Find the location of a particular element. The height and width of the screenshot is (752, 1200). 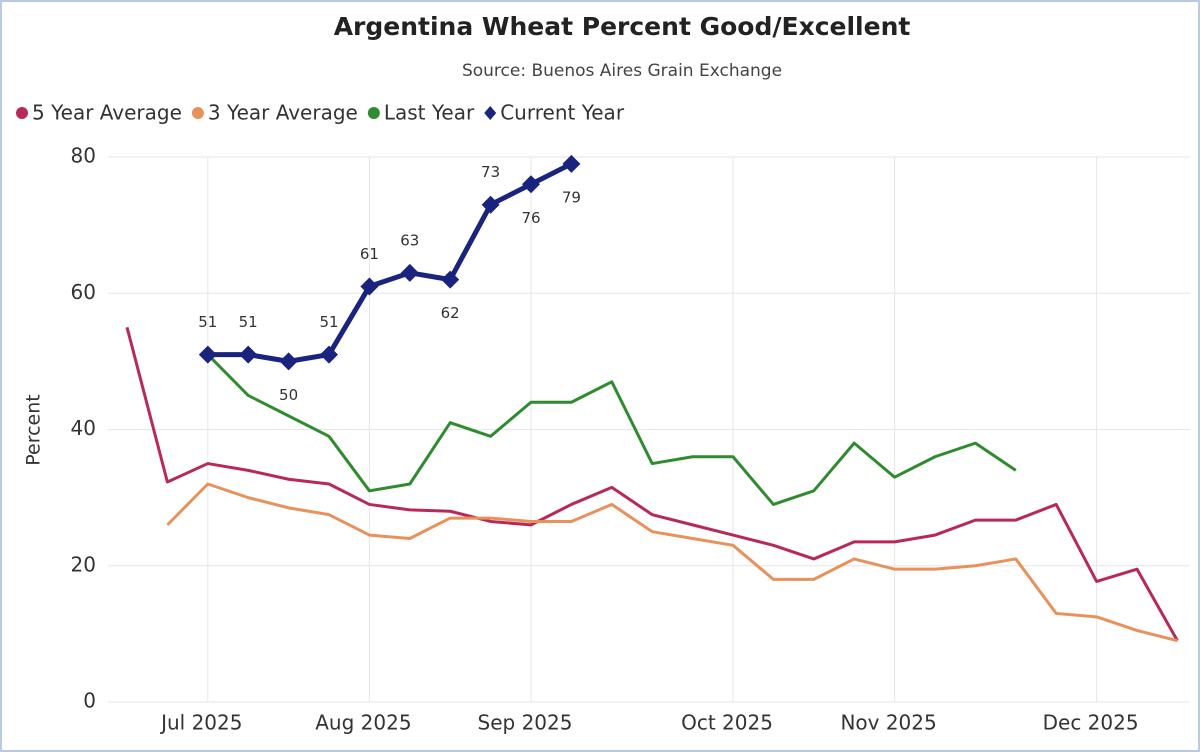

chart-subtitle: Source: Buenos Aires Grain Exchange is located at coordinates (622, 71).